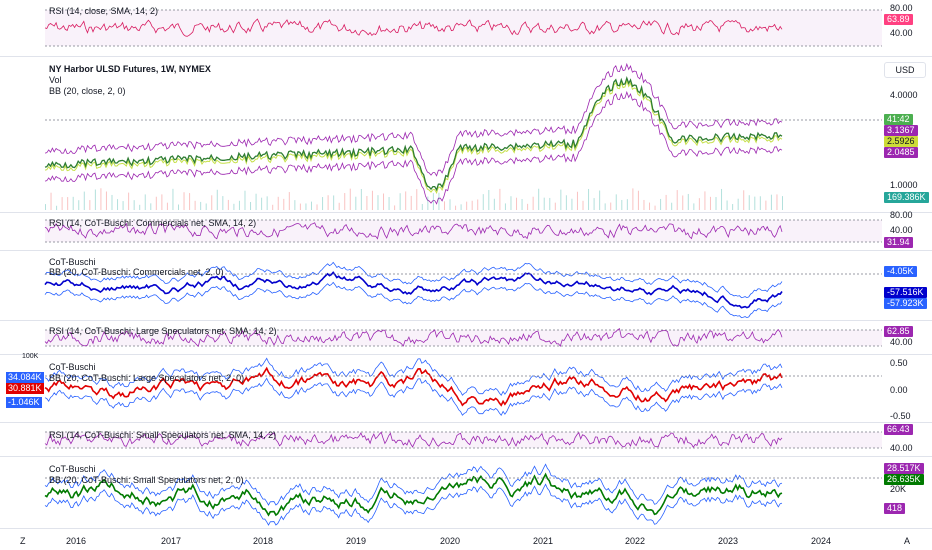 This screenshot has width=932, height=550. What do you see at coordinates (413, 397) in the screenshot?
I see `cot-large-bb-lower` at bounding box center [413, 397].